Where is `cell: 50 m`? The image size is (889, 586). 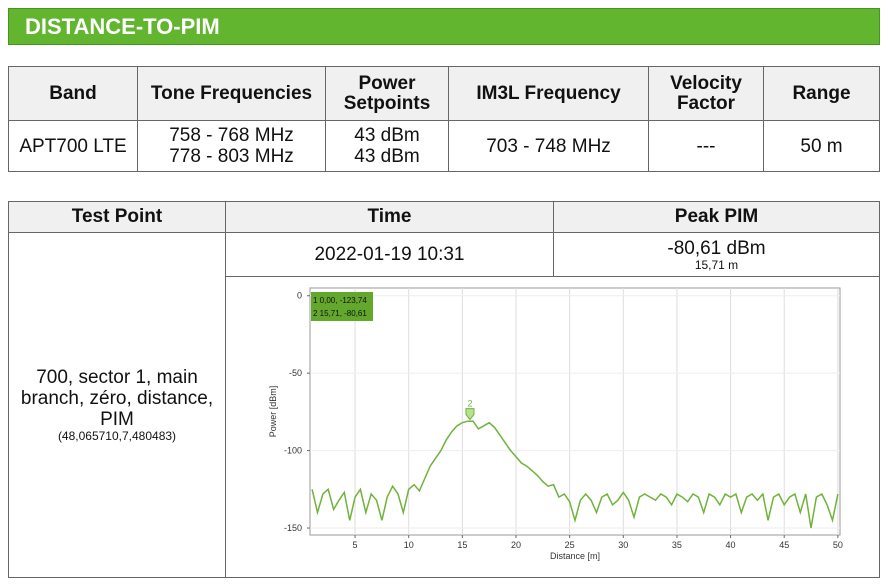 cell: 50 m is located at coordinates (821, 146).